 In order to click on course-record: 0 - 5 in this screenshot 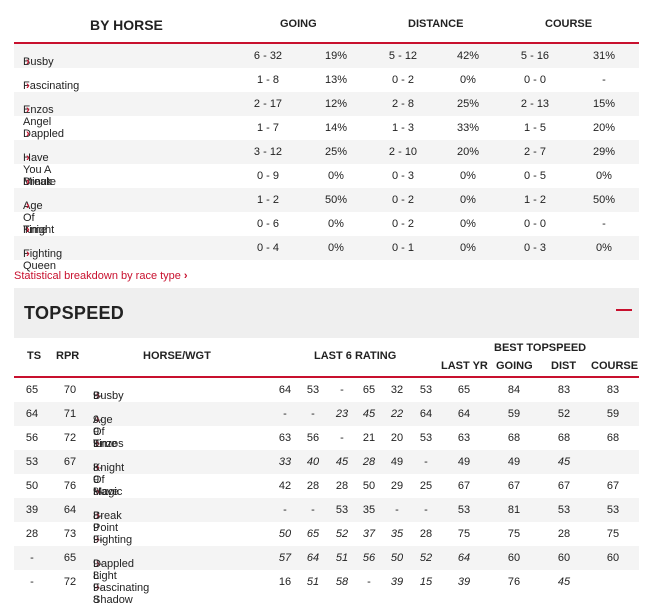, I will do `click(534, 176)`.